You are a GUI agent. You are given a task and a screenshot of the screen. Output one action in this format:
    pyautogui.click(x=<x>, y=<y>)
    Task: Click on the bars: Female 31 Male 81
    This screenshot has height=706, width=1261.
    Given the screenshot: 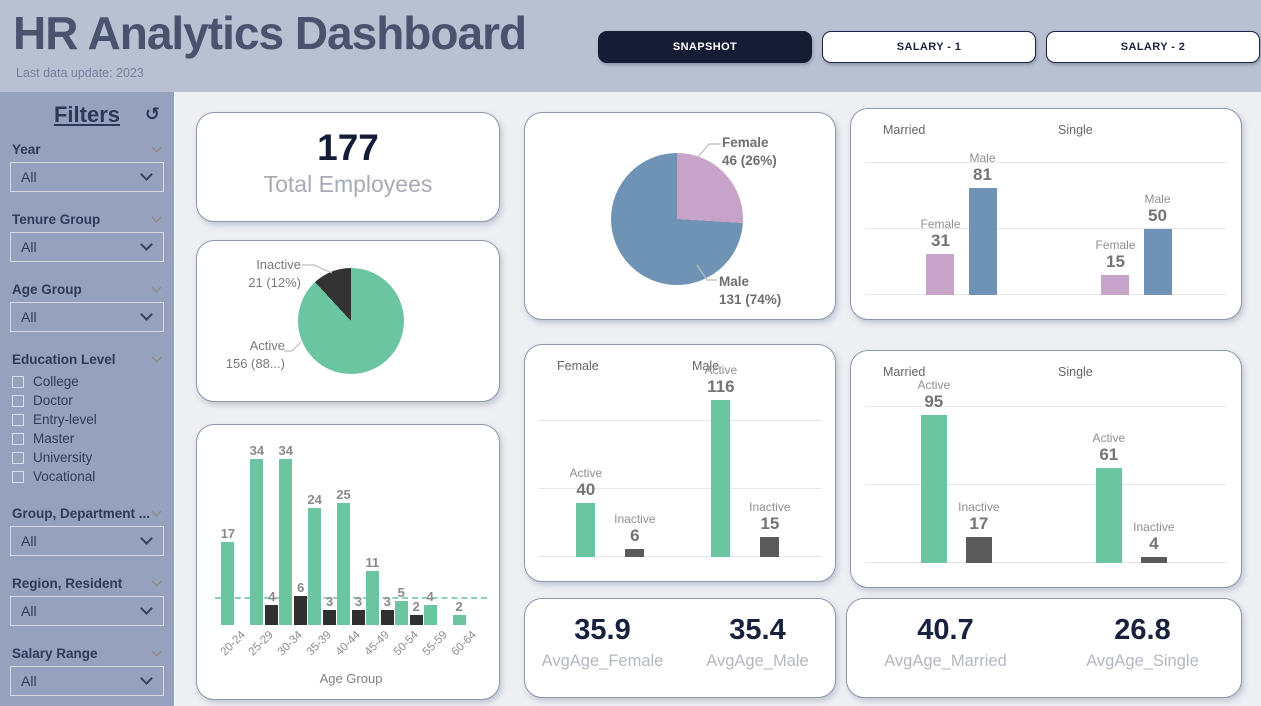 What is the action you would take?
    pyautogui.click(x=958, y=209)
    